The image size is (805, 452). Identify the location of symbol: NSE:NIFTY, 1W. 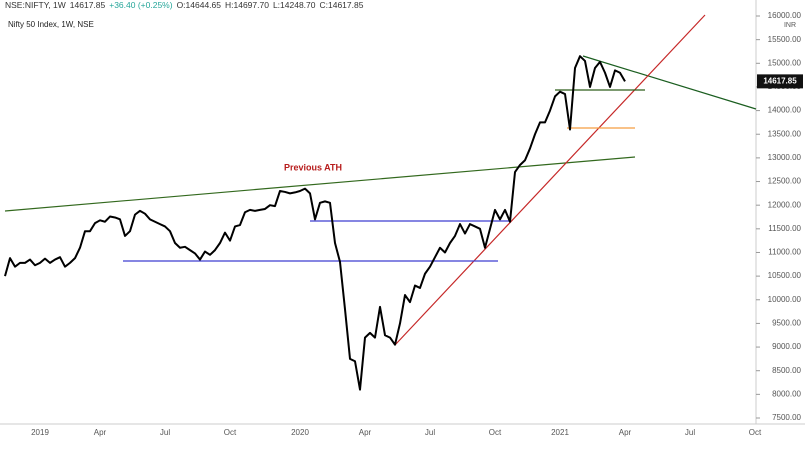
(35, 5).